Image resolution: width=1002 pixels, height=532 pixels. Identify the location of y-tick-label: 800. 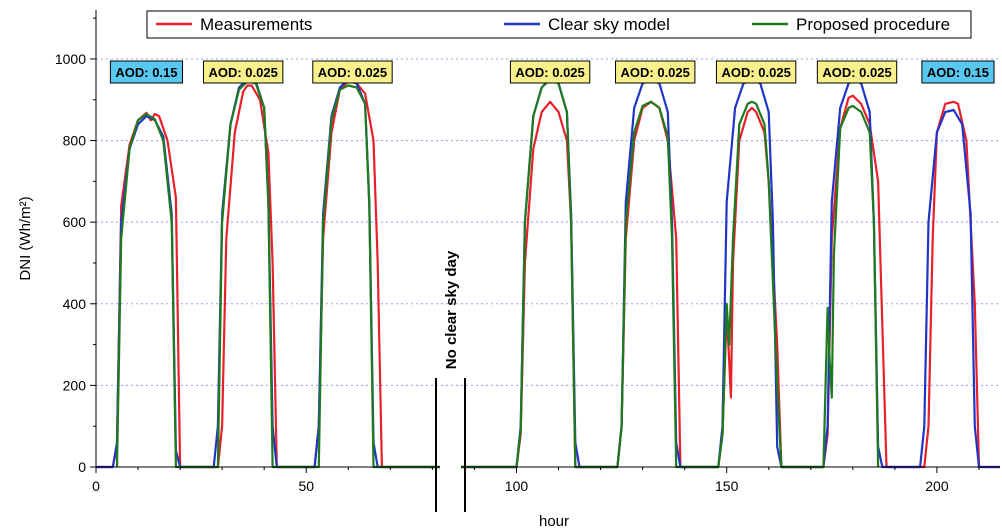
(75, 141).